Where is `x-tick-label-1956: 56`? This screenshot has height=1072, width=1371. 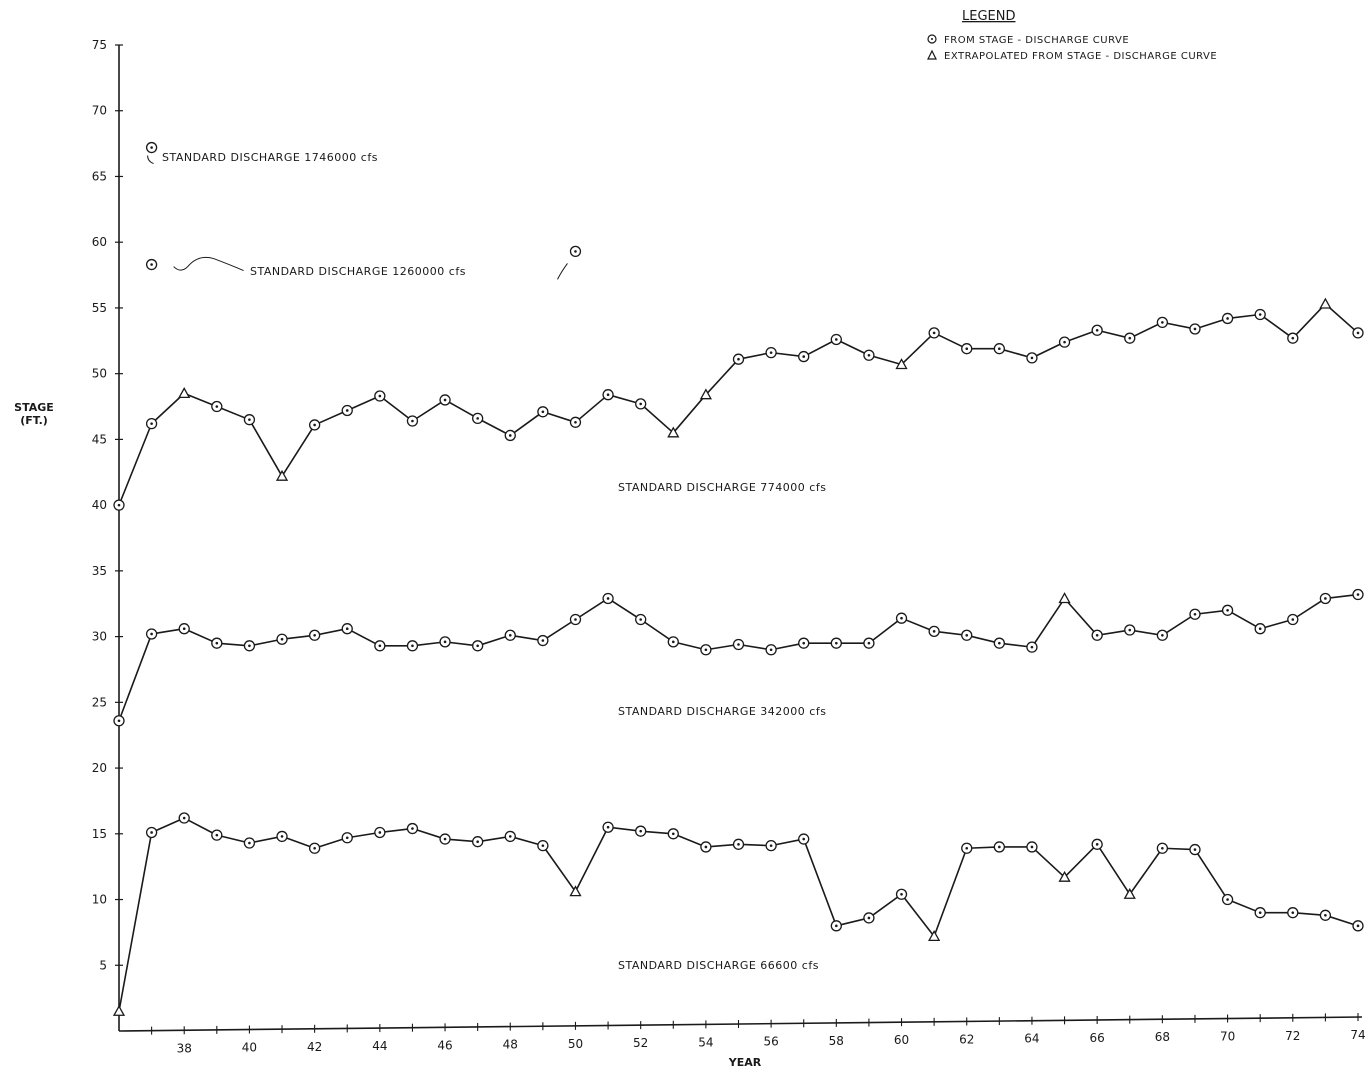 x-tick-label-1956: 56 is located at coordinates (770, 1042).